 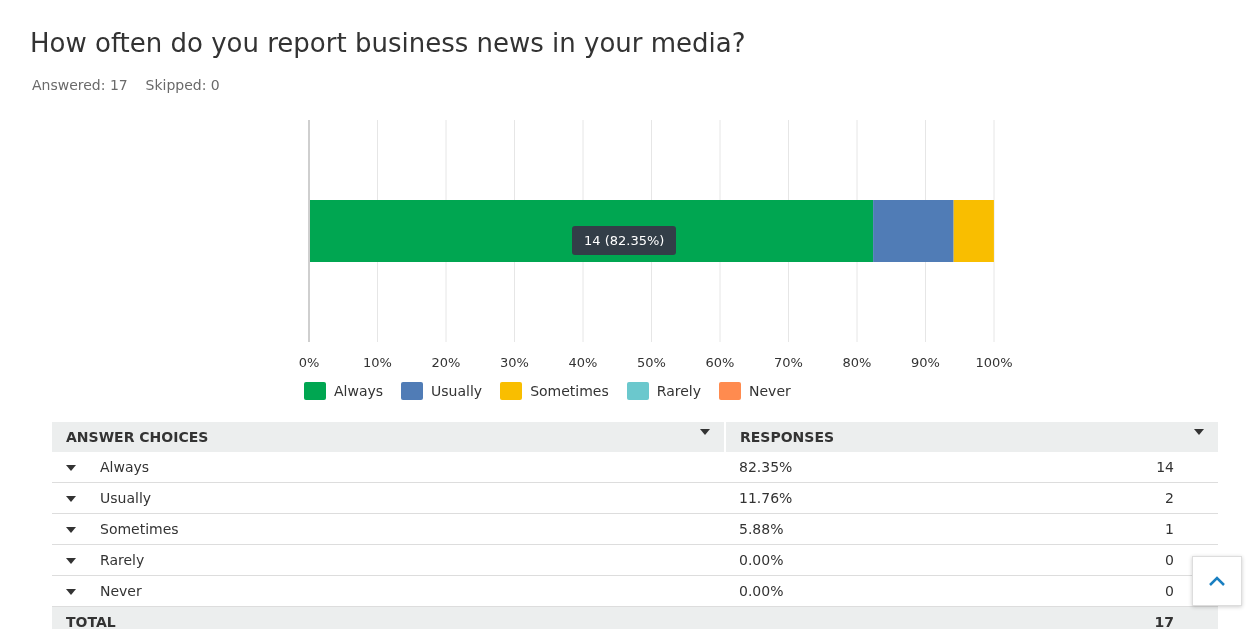 What do you see at coordinates (125, 467) in the screenshot?
I see `text: Always` at bounding box center [125, 467].